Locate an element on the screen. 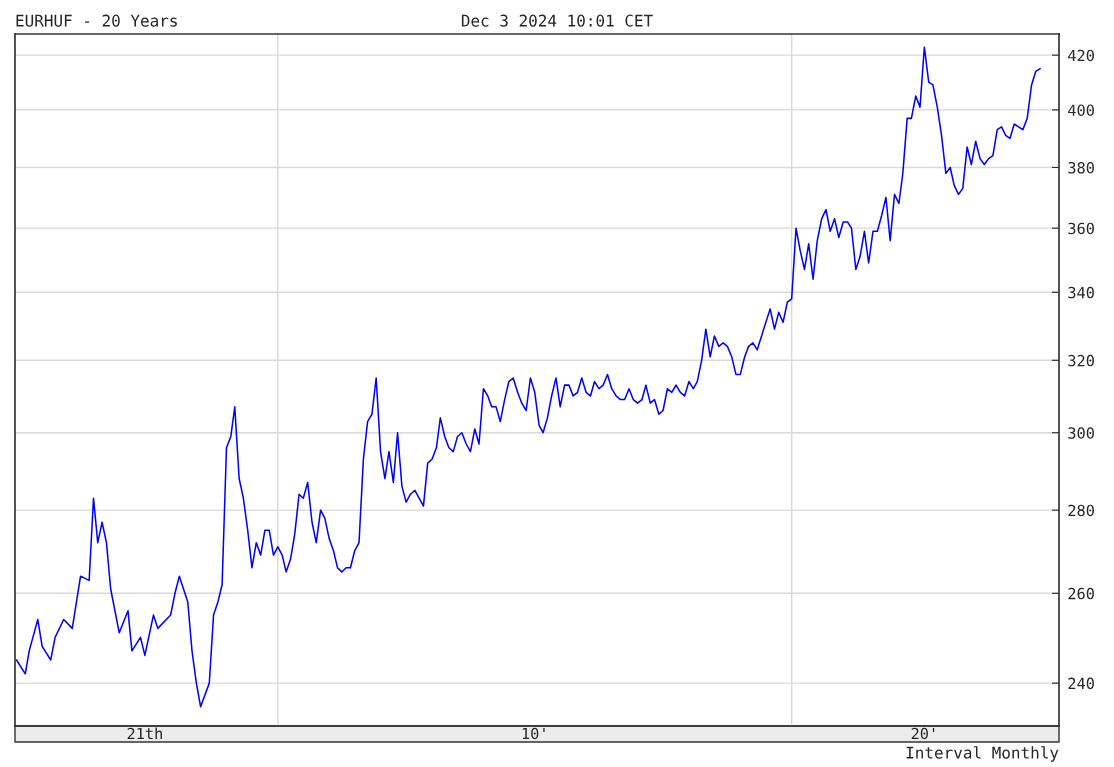 This screenshot has height=767, width=1114. y-tick-label: 340 is located at coordinates (1081, 292).